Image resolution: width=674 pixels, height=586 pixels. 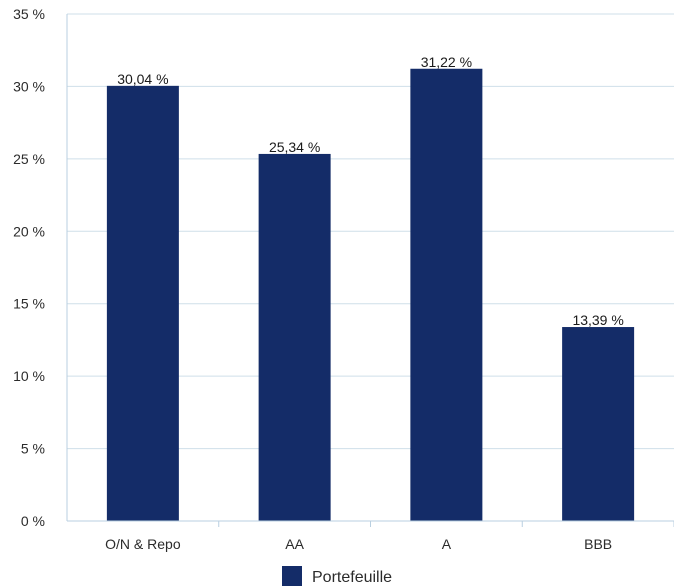 I want to click on y-tick-label: 20 %, so click(x=29, y=231).